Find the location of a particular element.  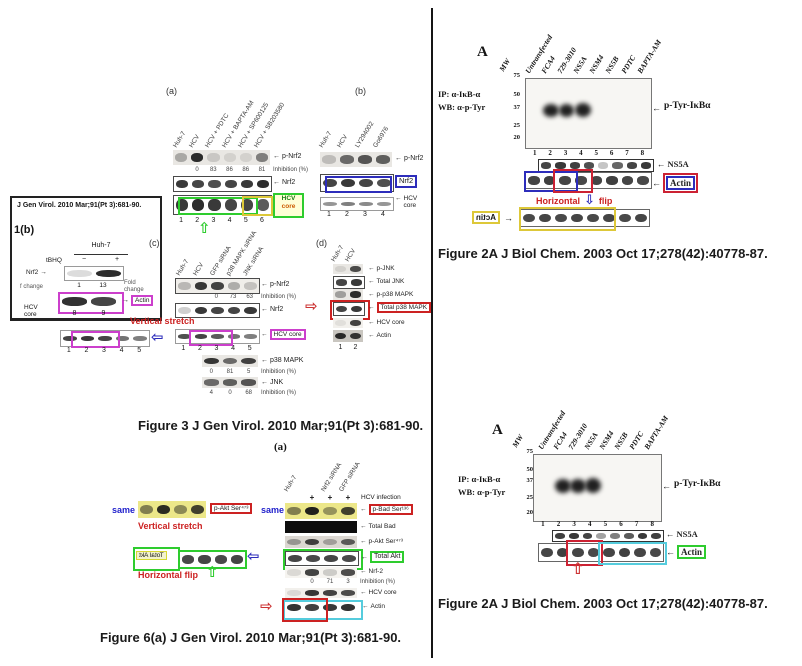

fig2a-top-band-label: p-Tyr-IκBα is located at coordinates (687, 106).